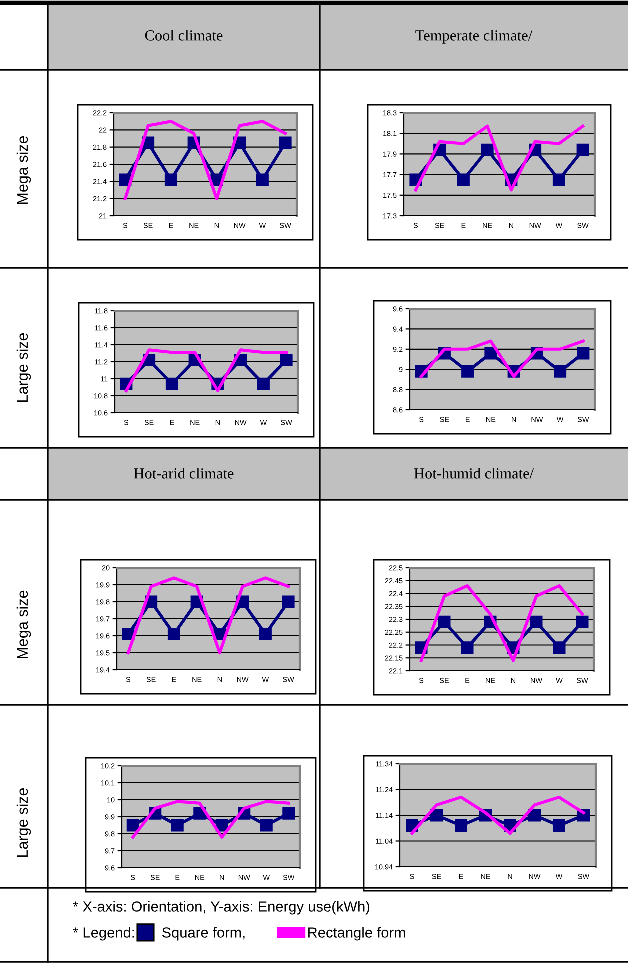 Image resolution: width=628 pixels, height=974 pixels. Describe the element at coordinates (184, 35) in the screenshot. I see `chart-title: Cool climate` at that location.